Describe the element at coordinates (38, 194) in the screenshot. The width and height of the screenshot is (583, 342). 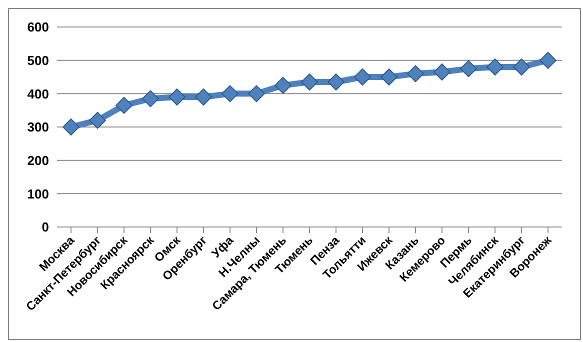
I see `y-tick-label: 100` at that location.